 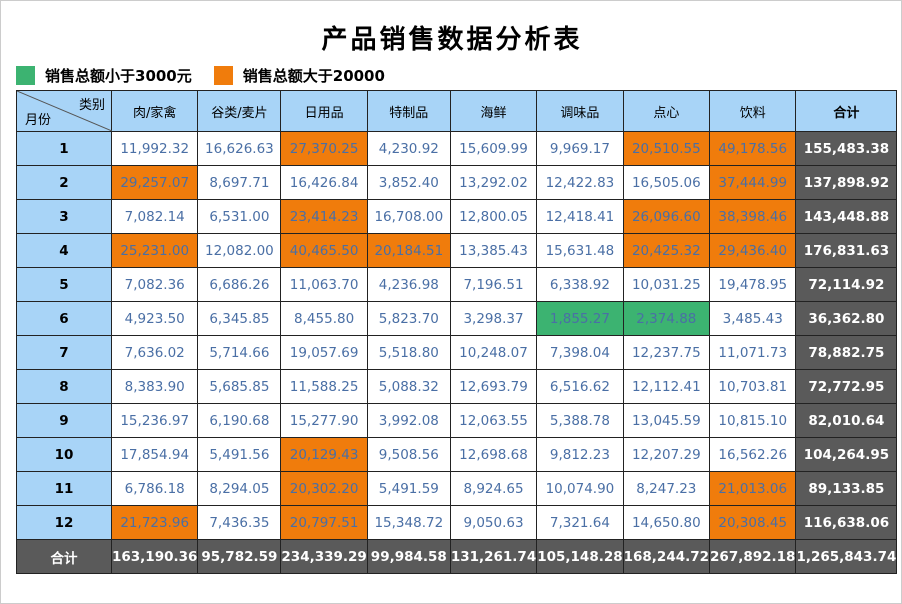 I want to click on value-cell: 15,277.90, so click(x=324, y=420).